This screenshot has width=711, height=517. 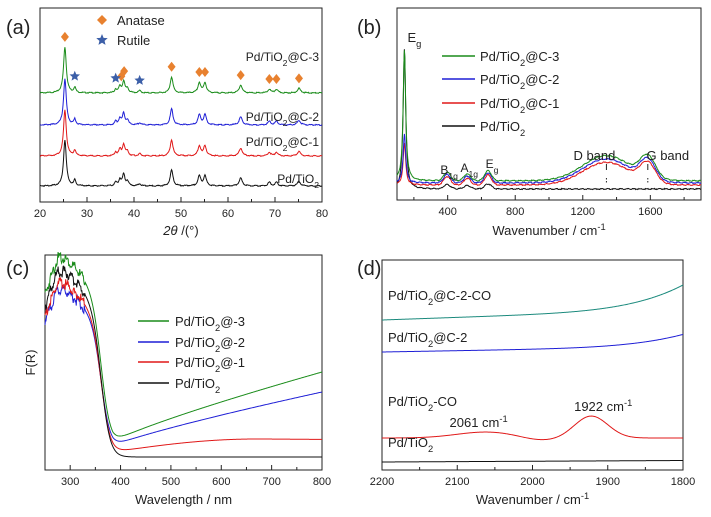 What do you see at coordinates (171, 482) in the screenshot?
I see `x-tick-label-c: 500` at bounding box center [171, 482].